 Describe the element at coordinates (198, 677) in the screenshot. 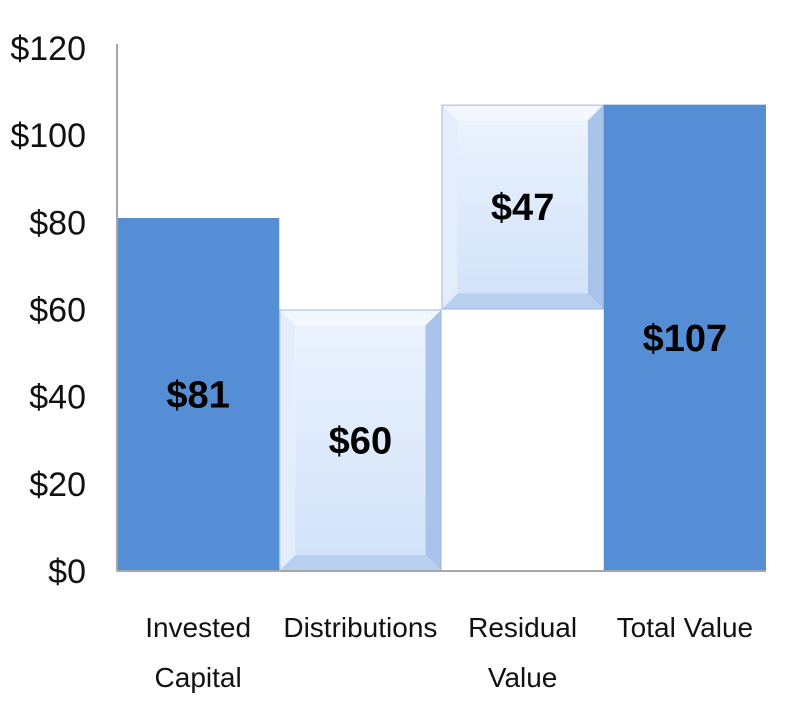

I see `category-label-0-line-1: Capital` at that location.